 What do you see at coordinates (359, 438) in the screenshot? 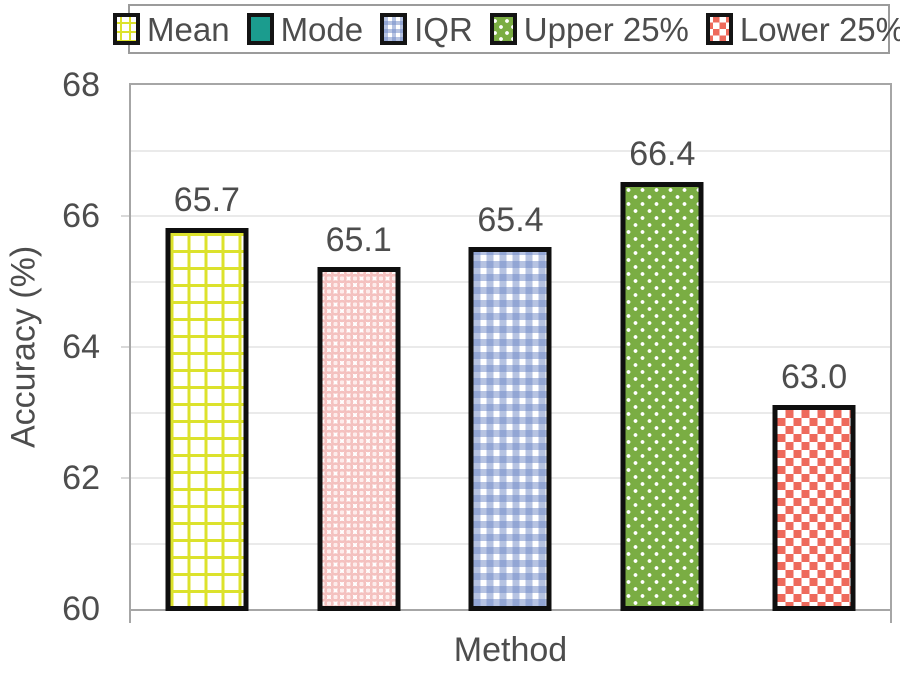
I see `bar-mode` at bounding box center [359, 438].